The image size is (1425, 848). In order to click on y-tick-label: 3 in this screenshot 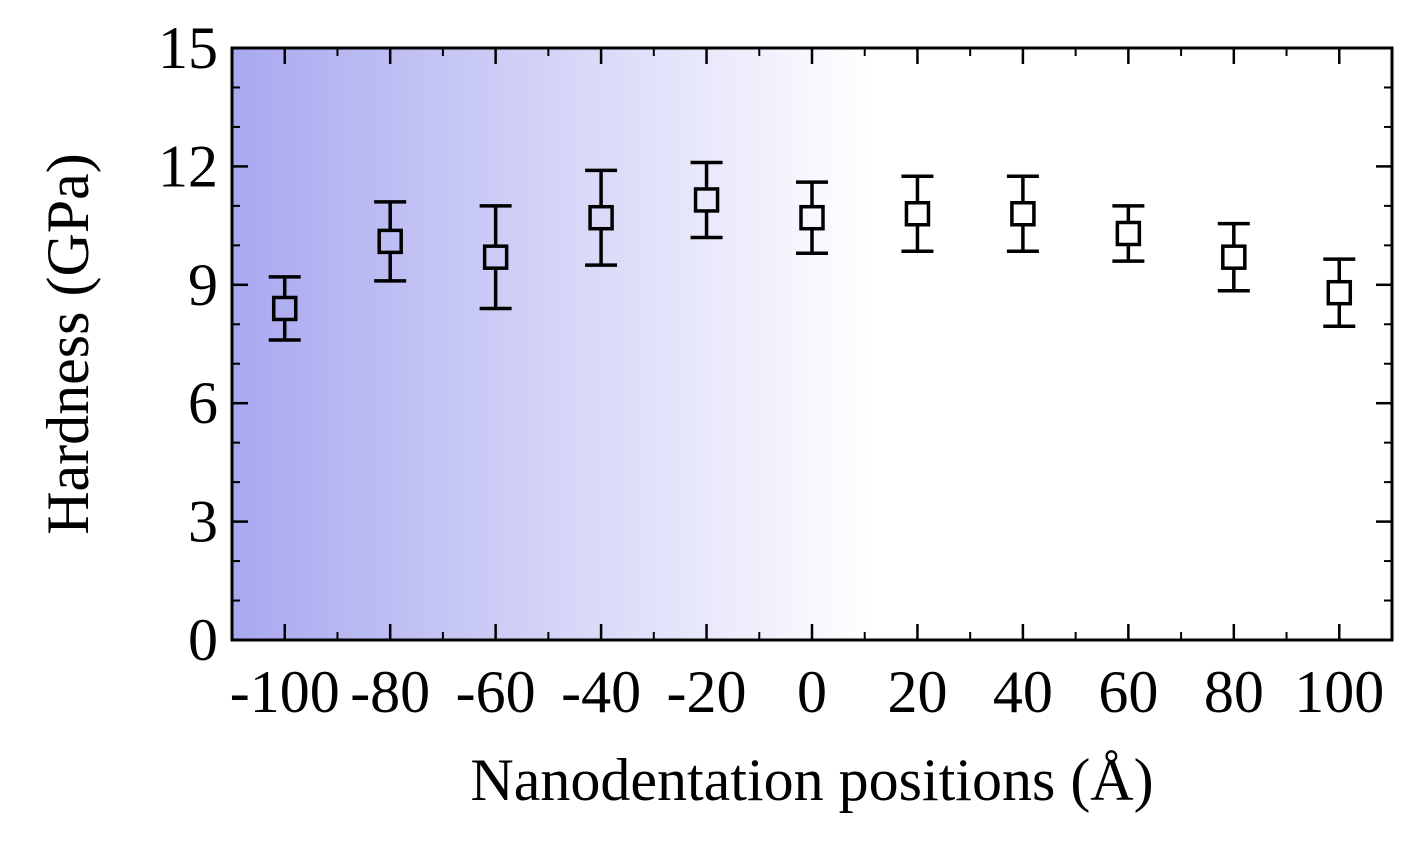, I will do `click(203, 522)`.